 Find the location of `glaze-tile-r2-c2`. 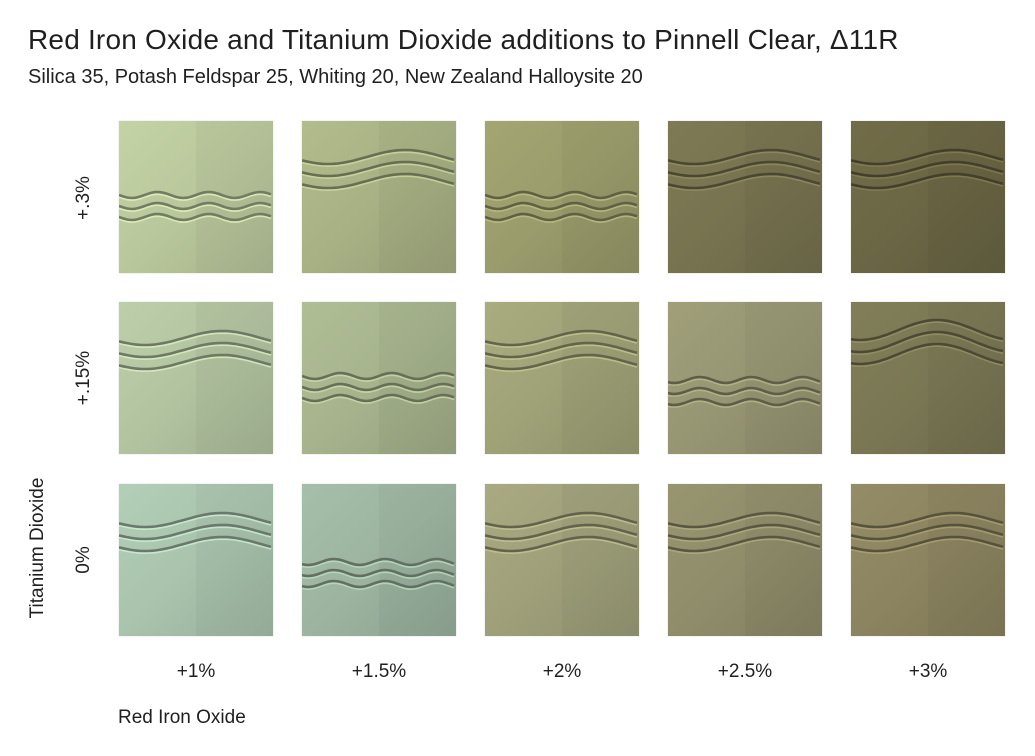

glaze-tile-r2-c2 is located at coordinates (379, 378).